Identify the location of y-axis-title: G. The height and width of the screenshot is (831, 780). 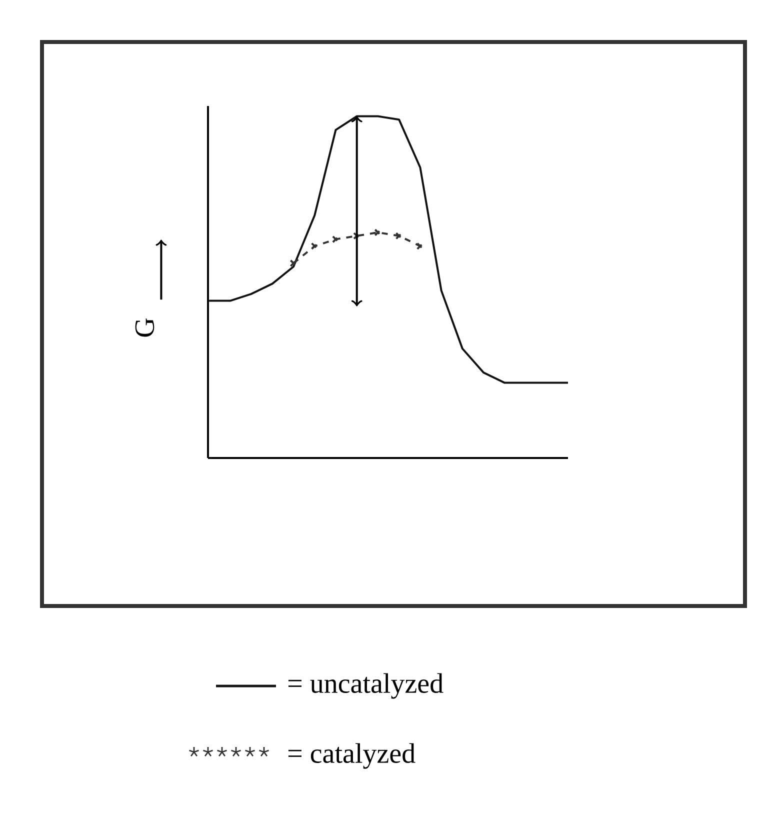
(144, 327).